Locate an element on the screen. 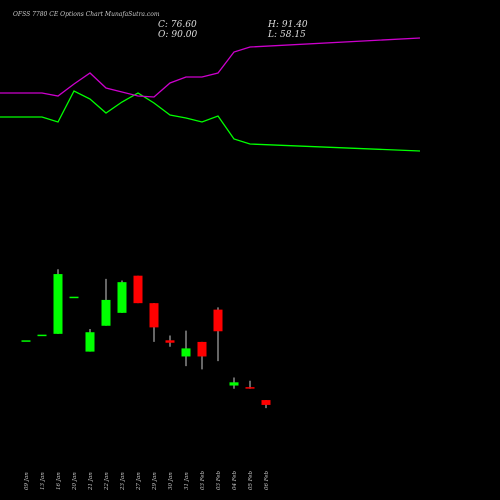  date-label: 13 Jan is located at coordinates (43, 481).